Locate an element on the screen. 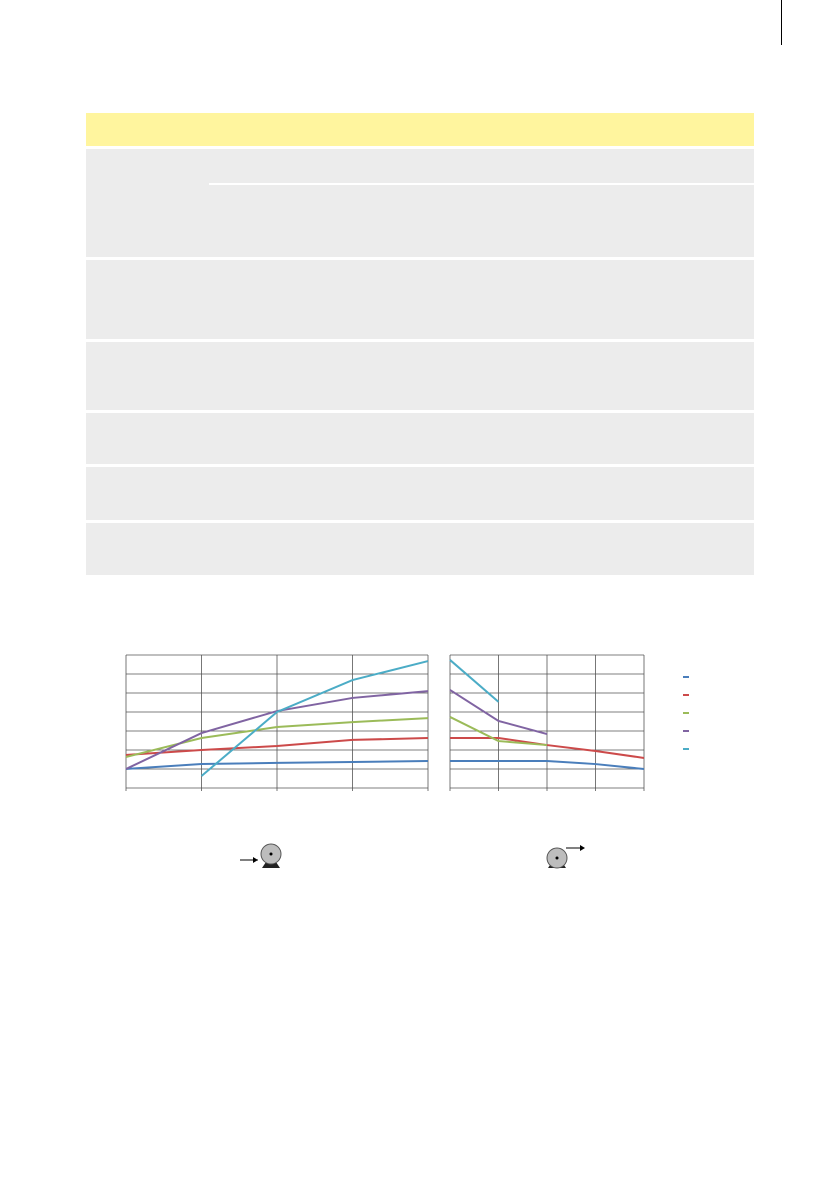  pump-icon-inlet is located at coordinates (261, 855).